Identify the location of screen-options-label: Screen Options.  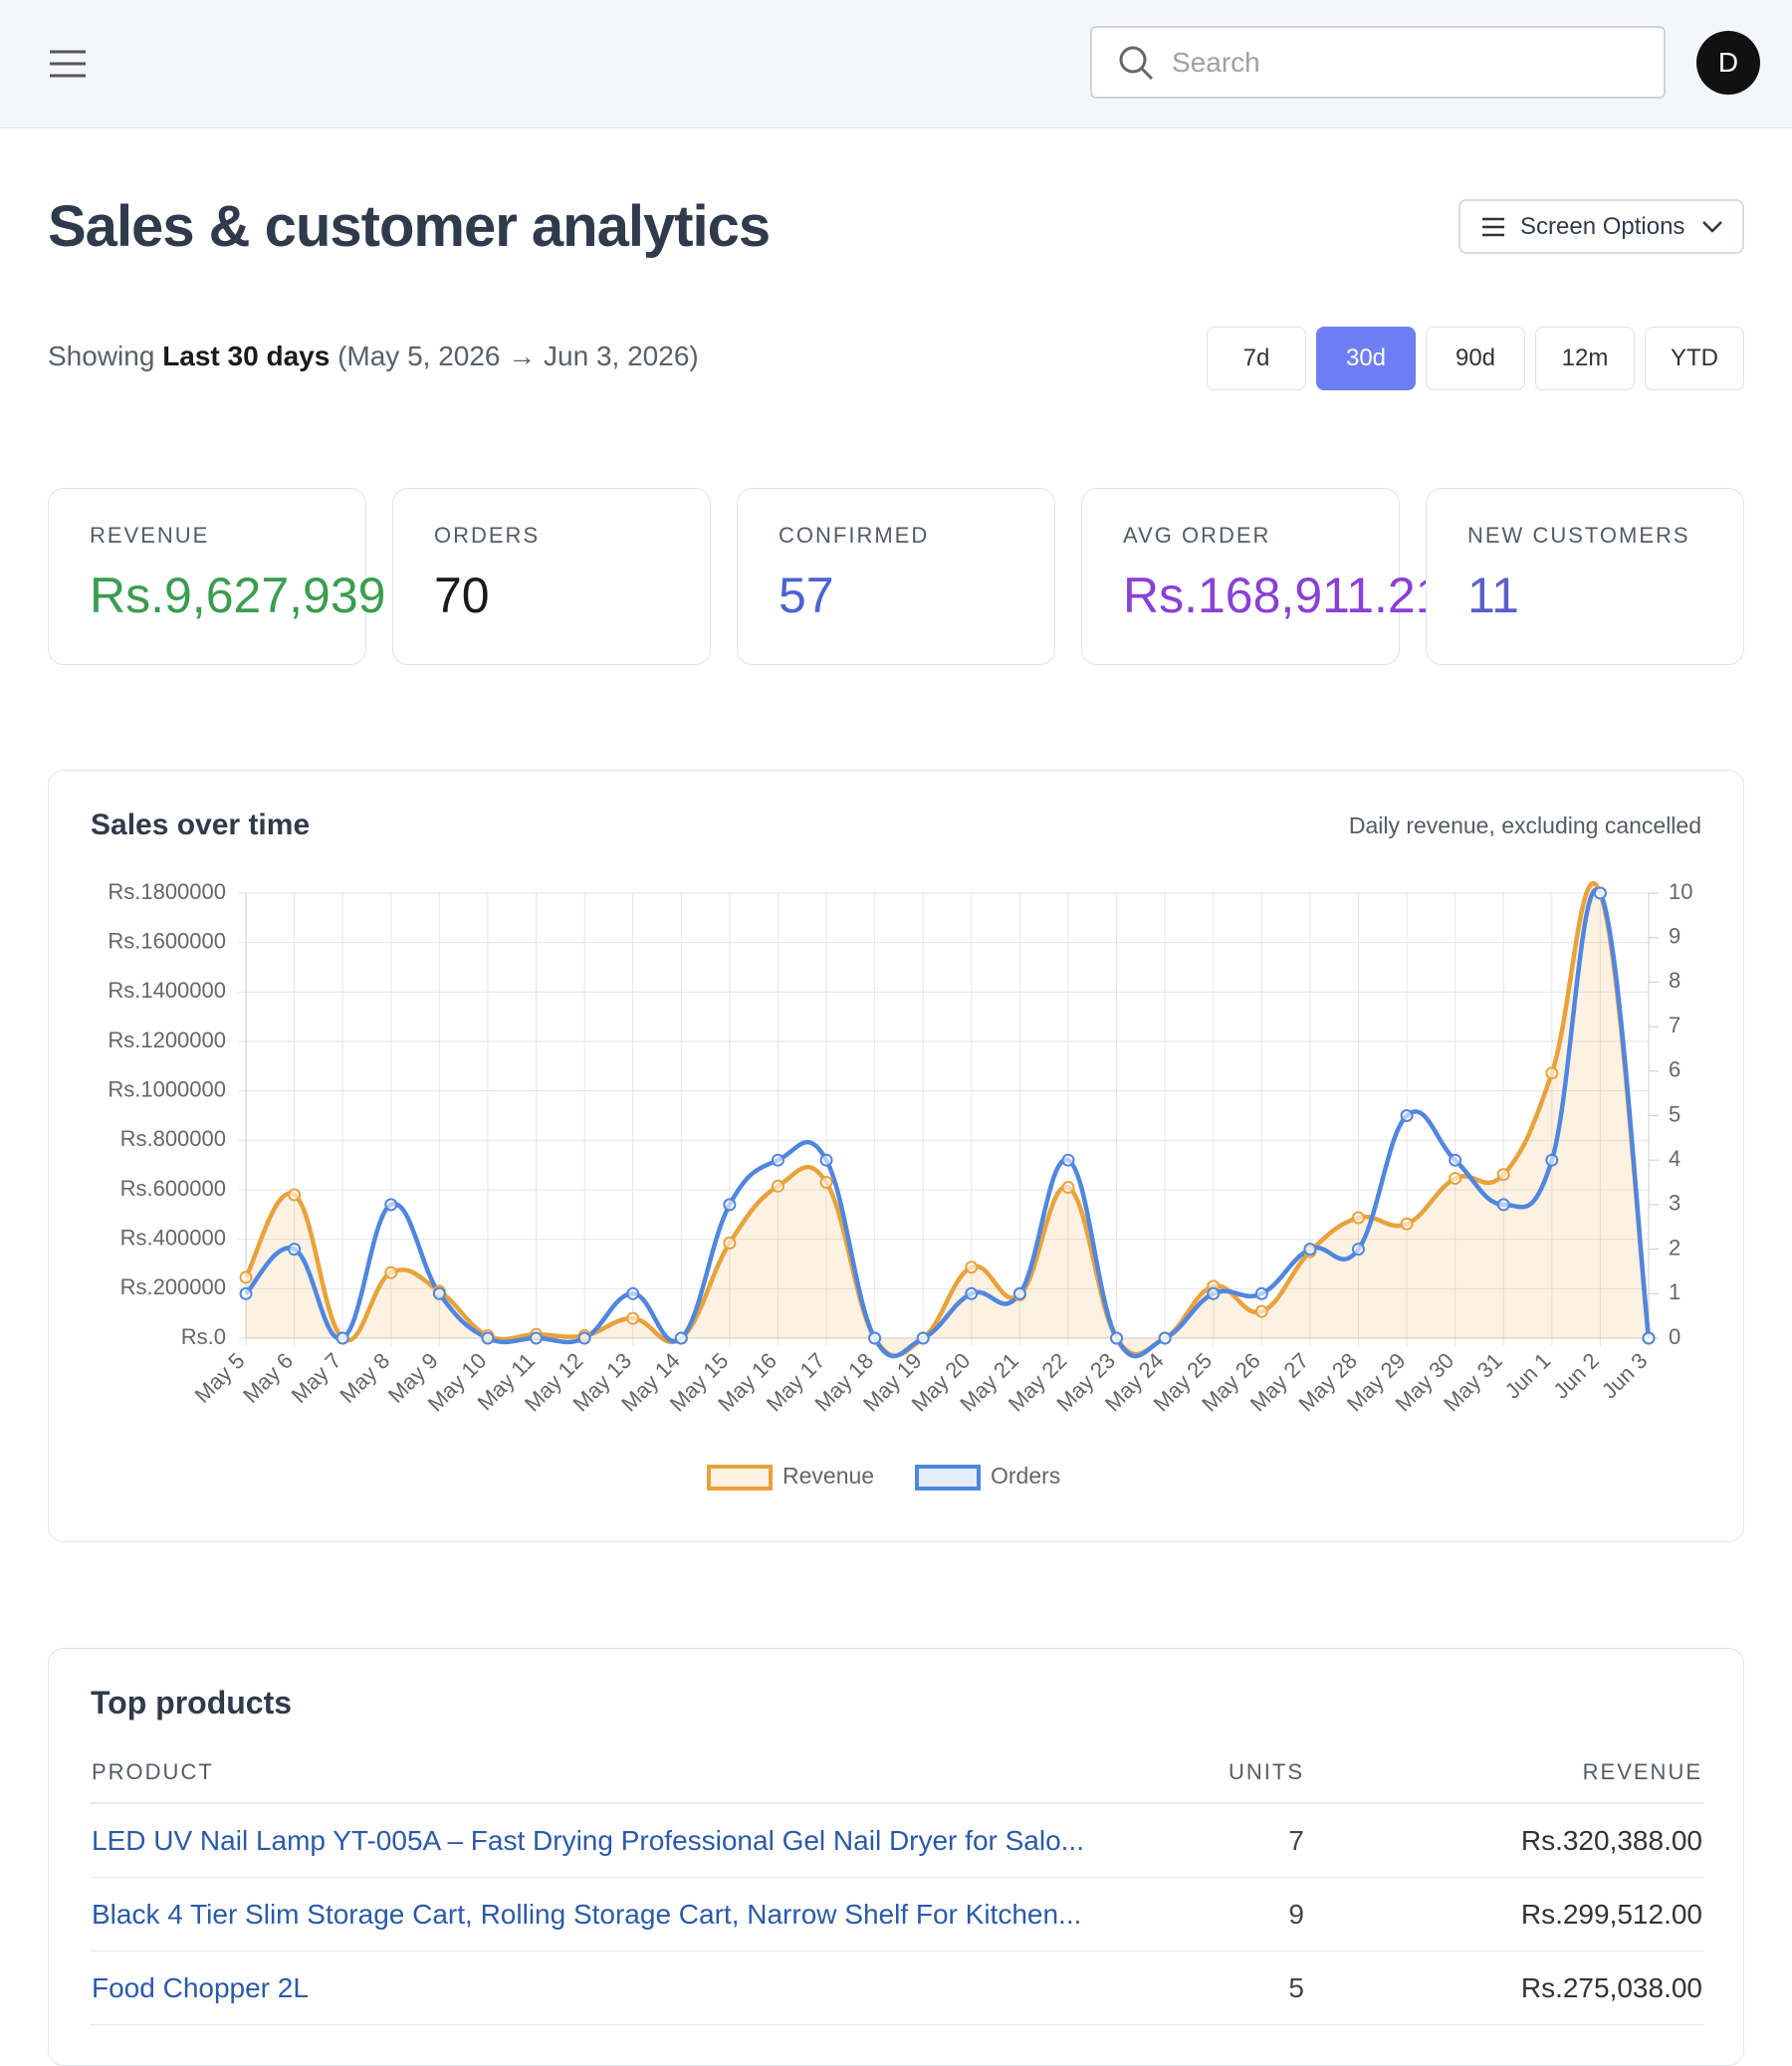
(1603, 226).